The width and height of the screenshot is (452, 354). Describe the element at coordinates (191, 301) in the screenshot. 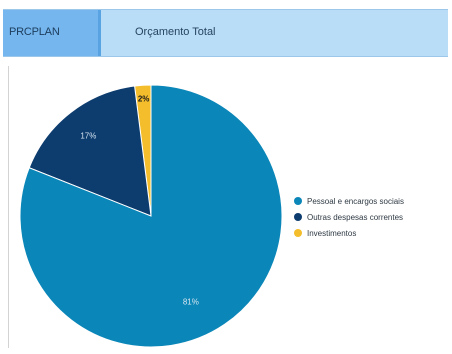

I see `data-label-0: 81%` at that location.